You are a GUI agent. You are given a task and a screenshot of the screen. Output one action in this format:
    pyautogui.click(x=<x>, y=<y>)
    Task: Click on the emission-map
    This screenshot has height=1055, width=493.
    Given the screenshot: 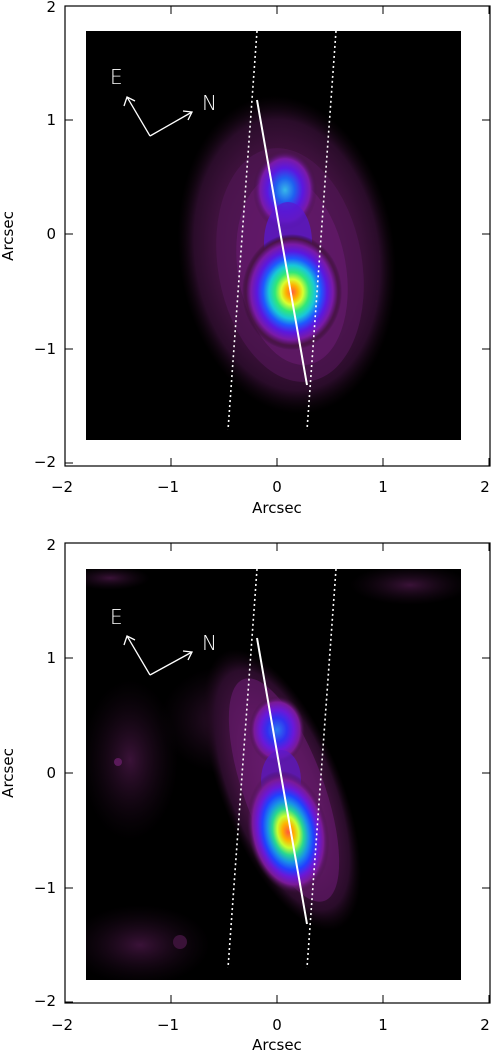 What is the action you would take?
    pyautogui.click(x=287, y=255)
    